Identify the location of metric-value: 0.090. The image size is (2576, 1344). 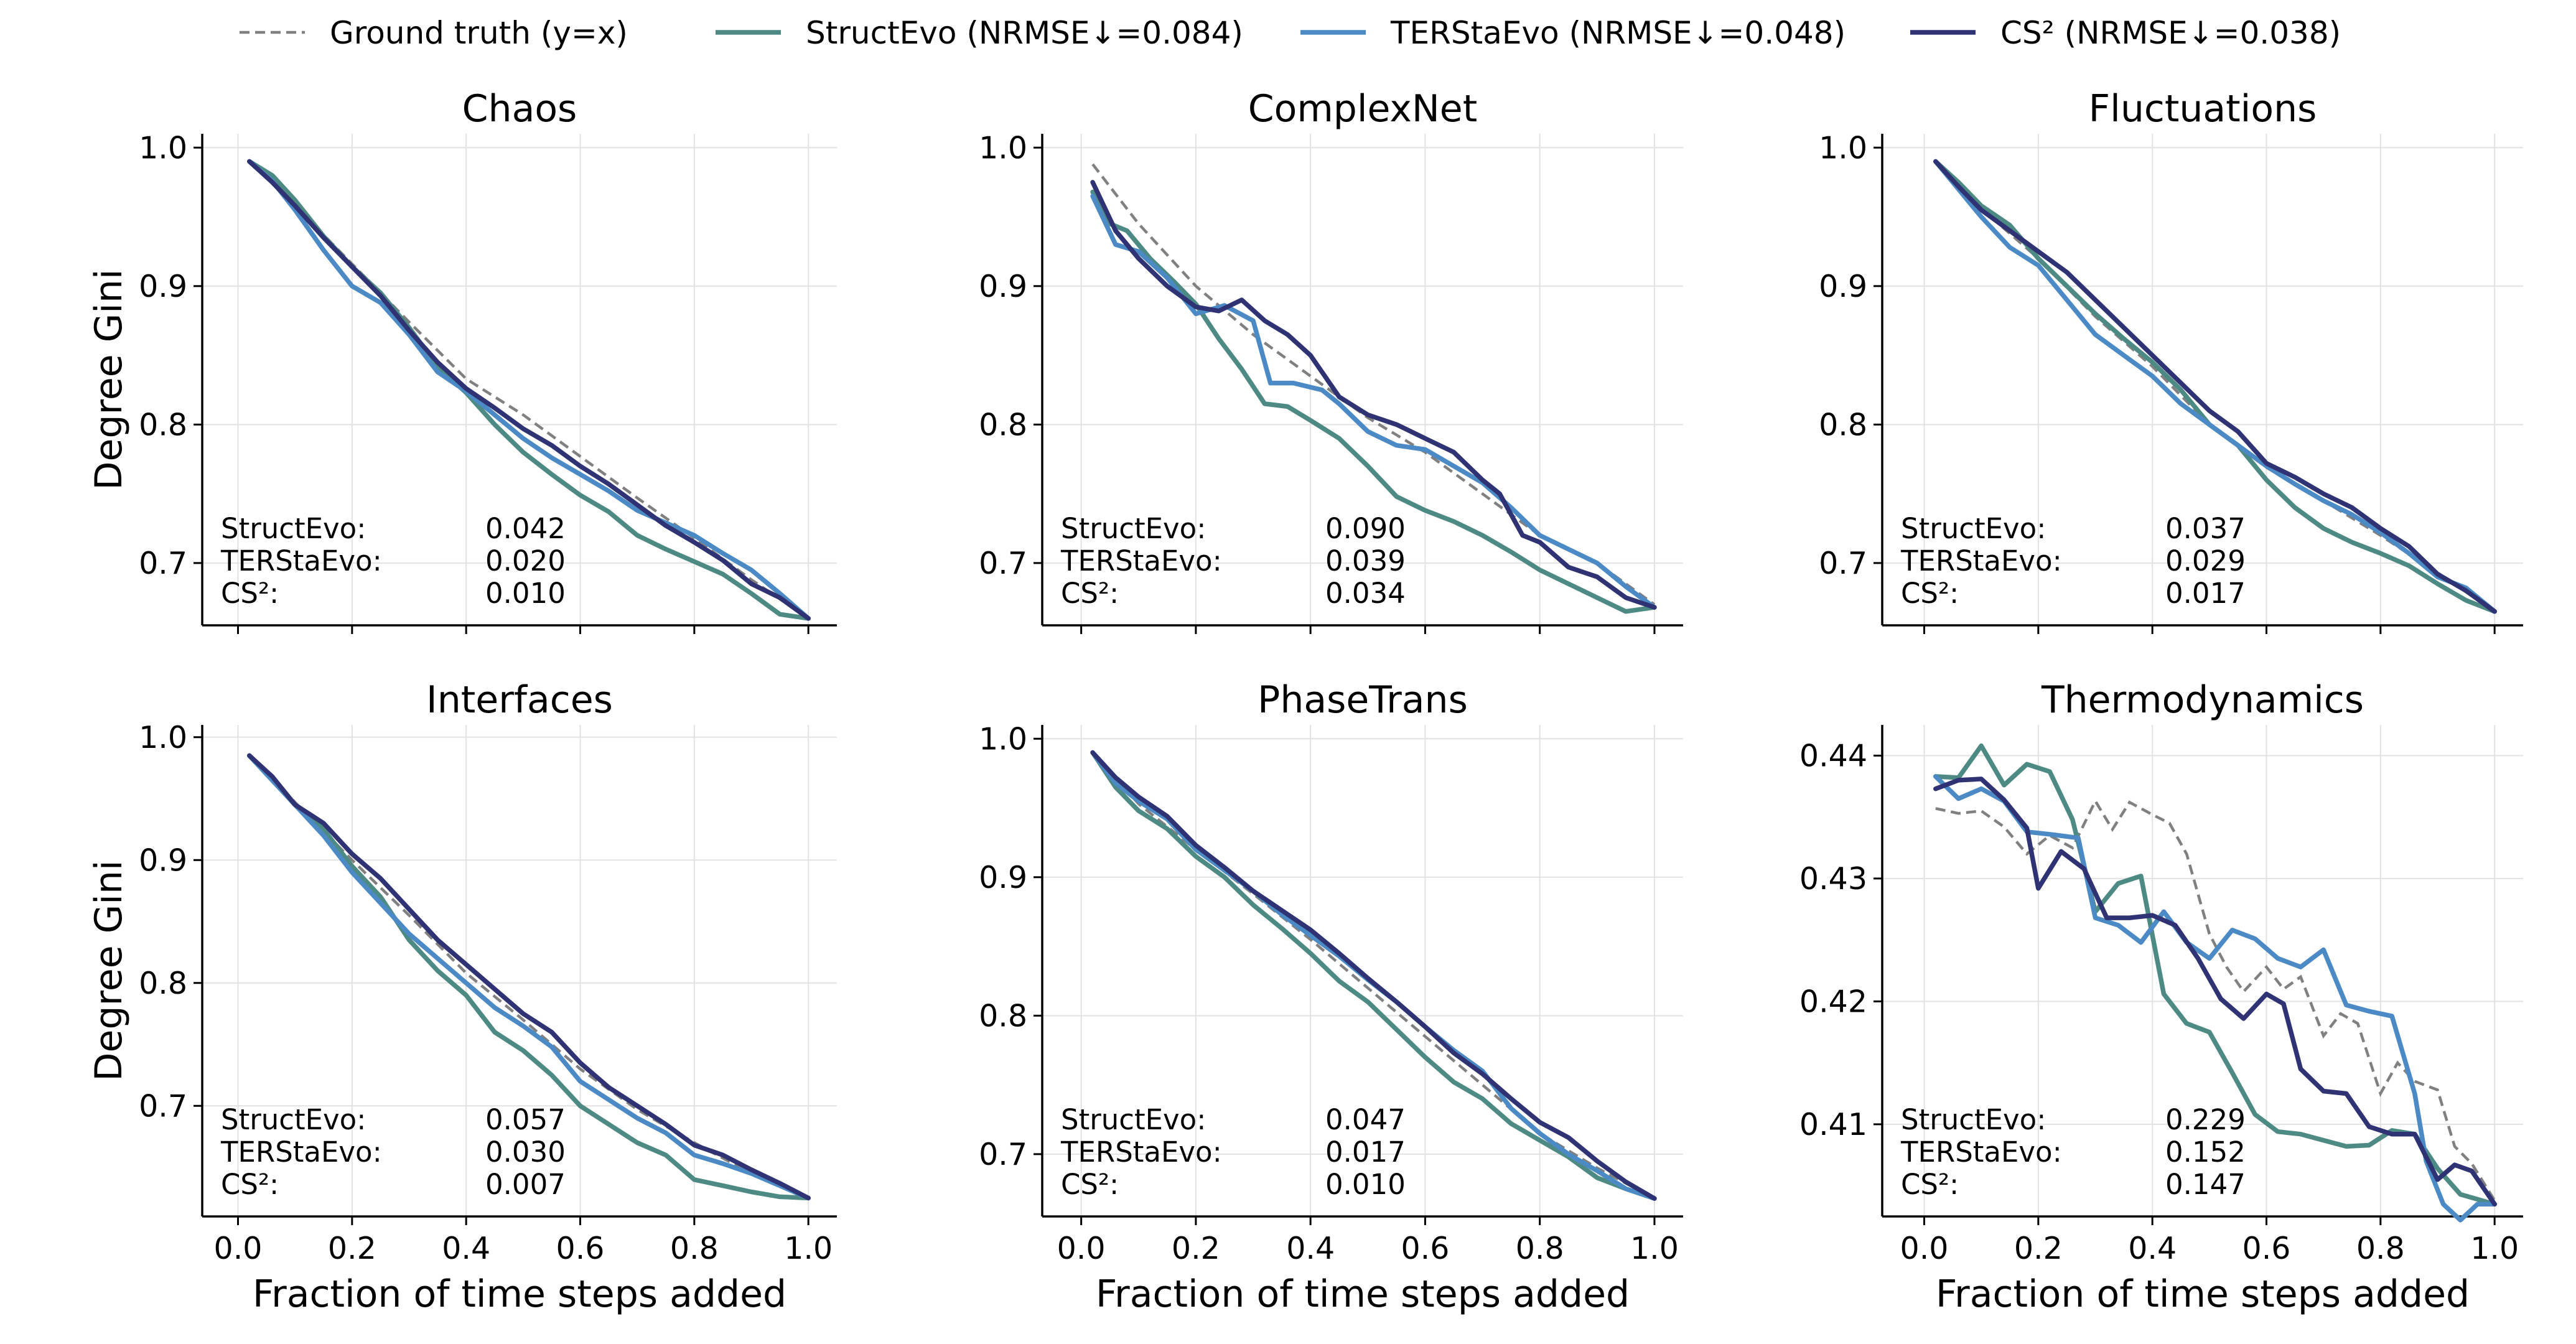
(1365, 528).